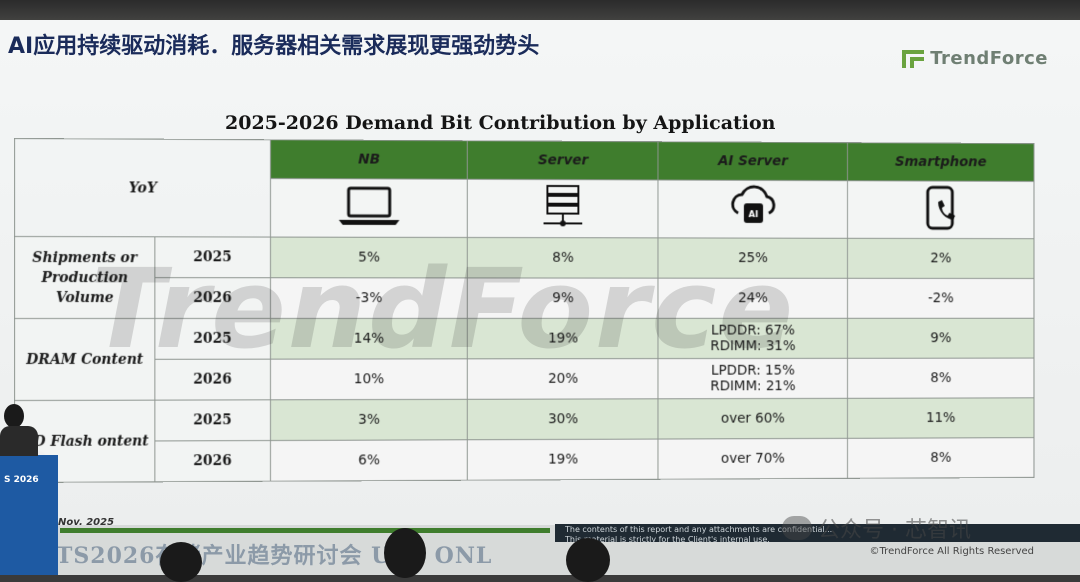 Image resolution: width=1080 pixels, height=582 pixels. Describe the element at coordinates (368, 419) in the screenshot. I see `table-cell: 3%` at that location.